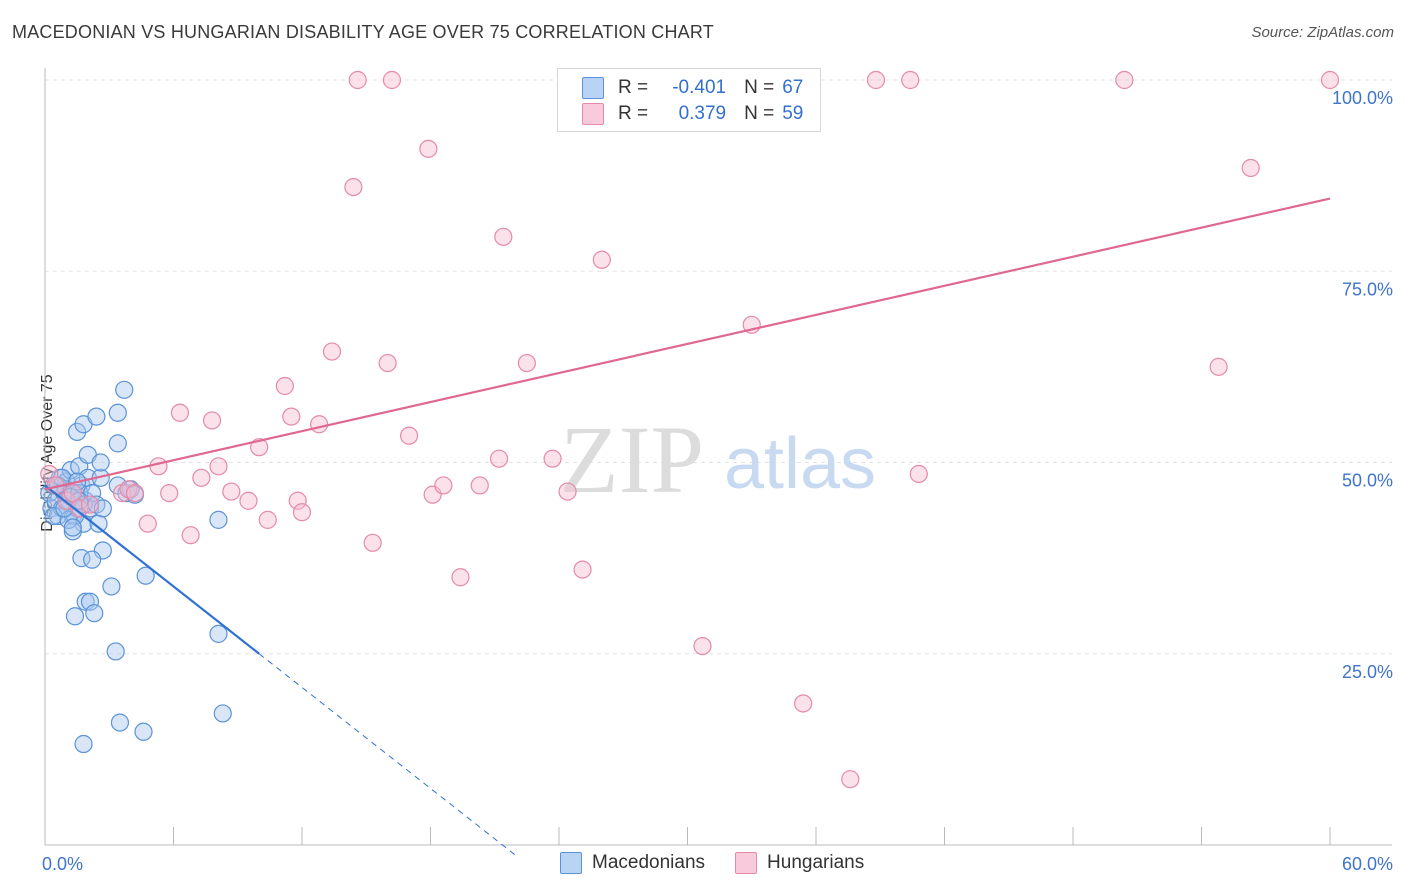 The width and height of the screenshot is (1406, 892). Describe the element at coordinates (816, 862) in the screenshot. I see `legend-label-hungarians: Hungarians` at that location.